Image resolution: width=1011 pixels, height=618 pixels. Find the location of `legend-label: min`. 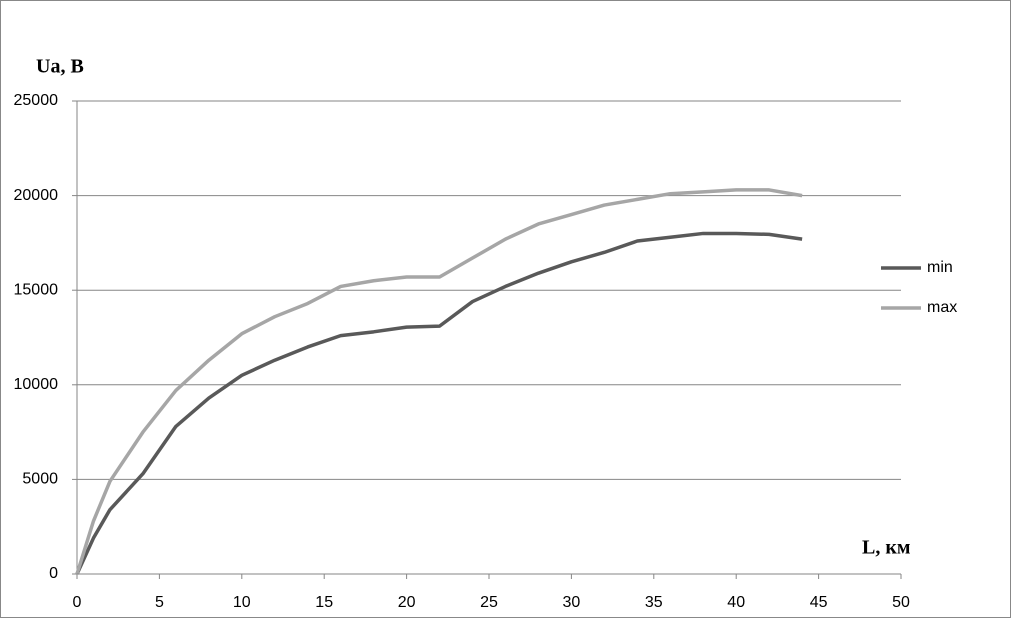

legend-label: min is located at coordinates (940, 267).